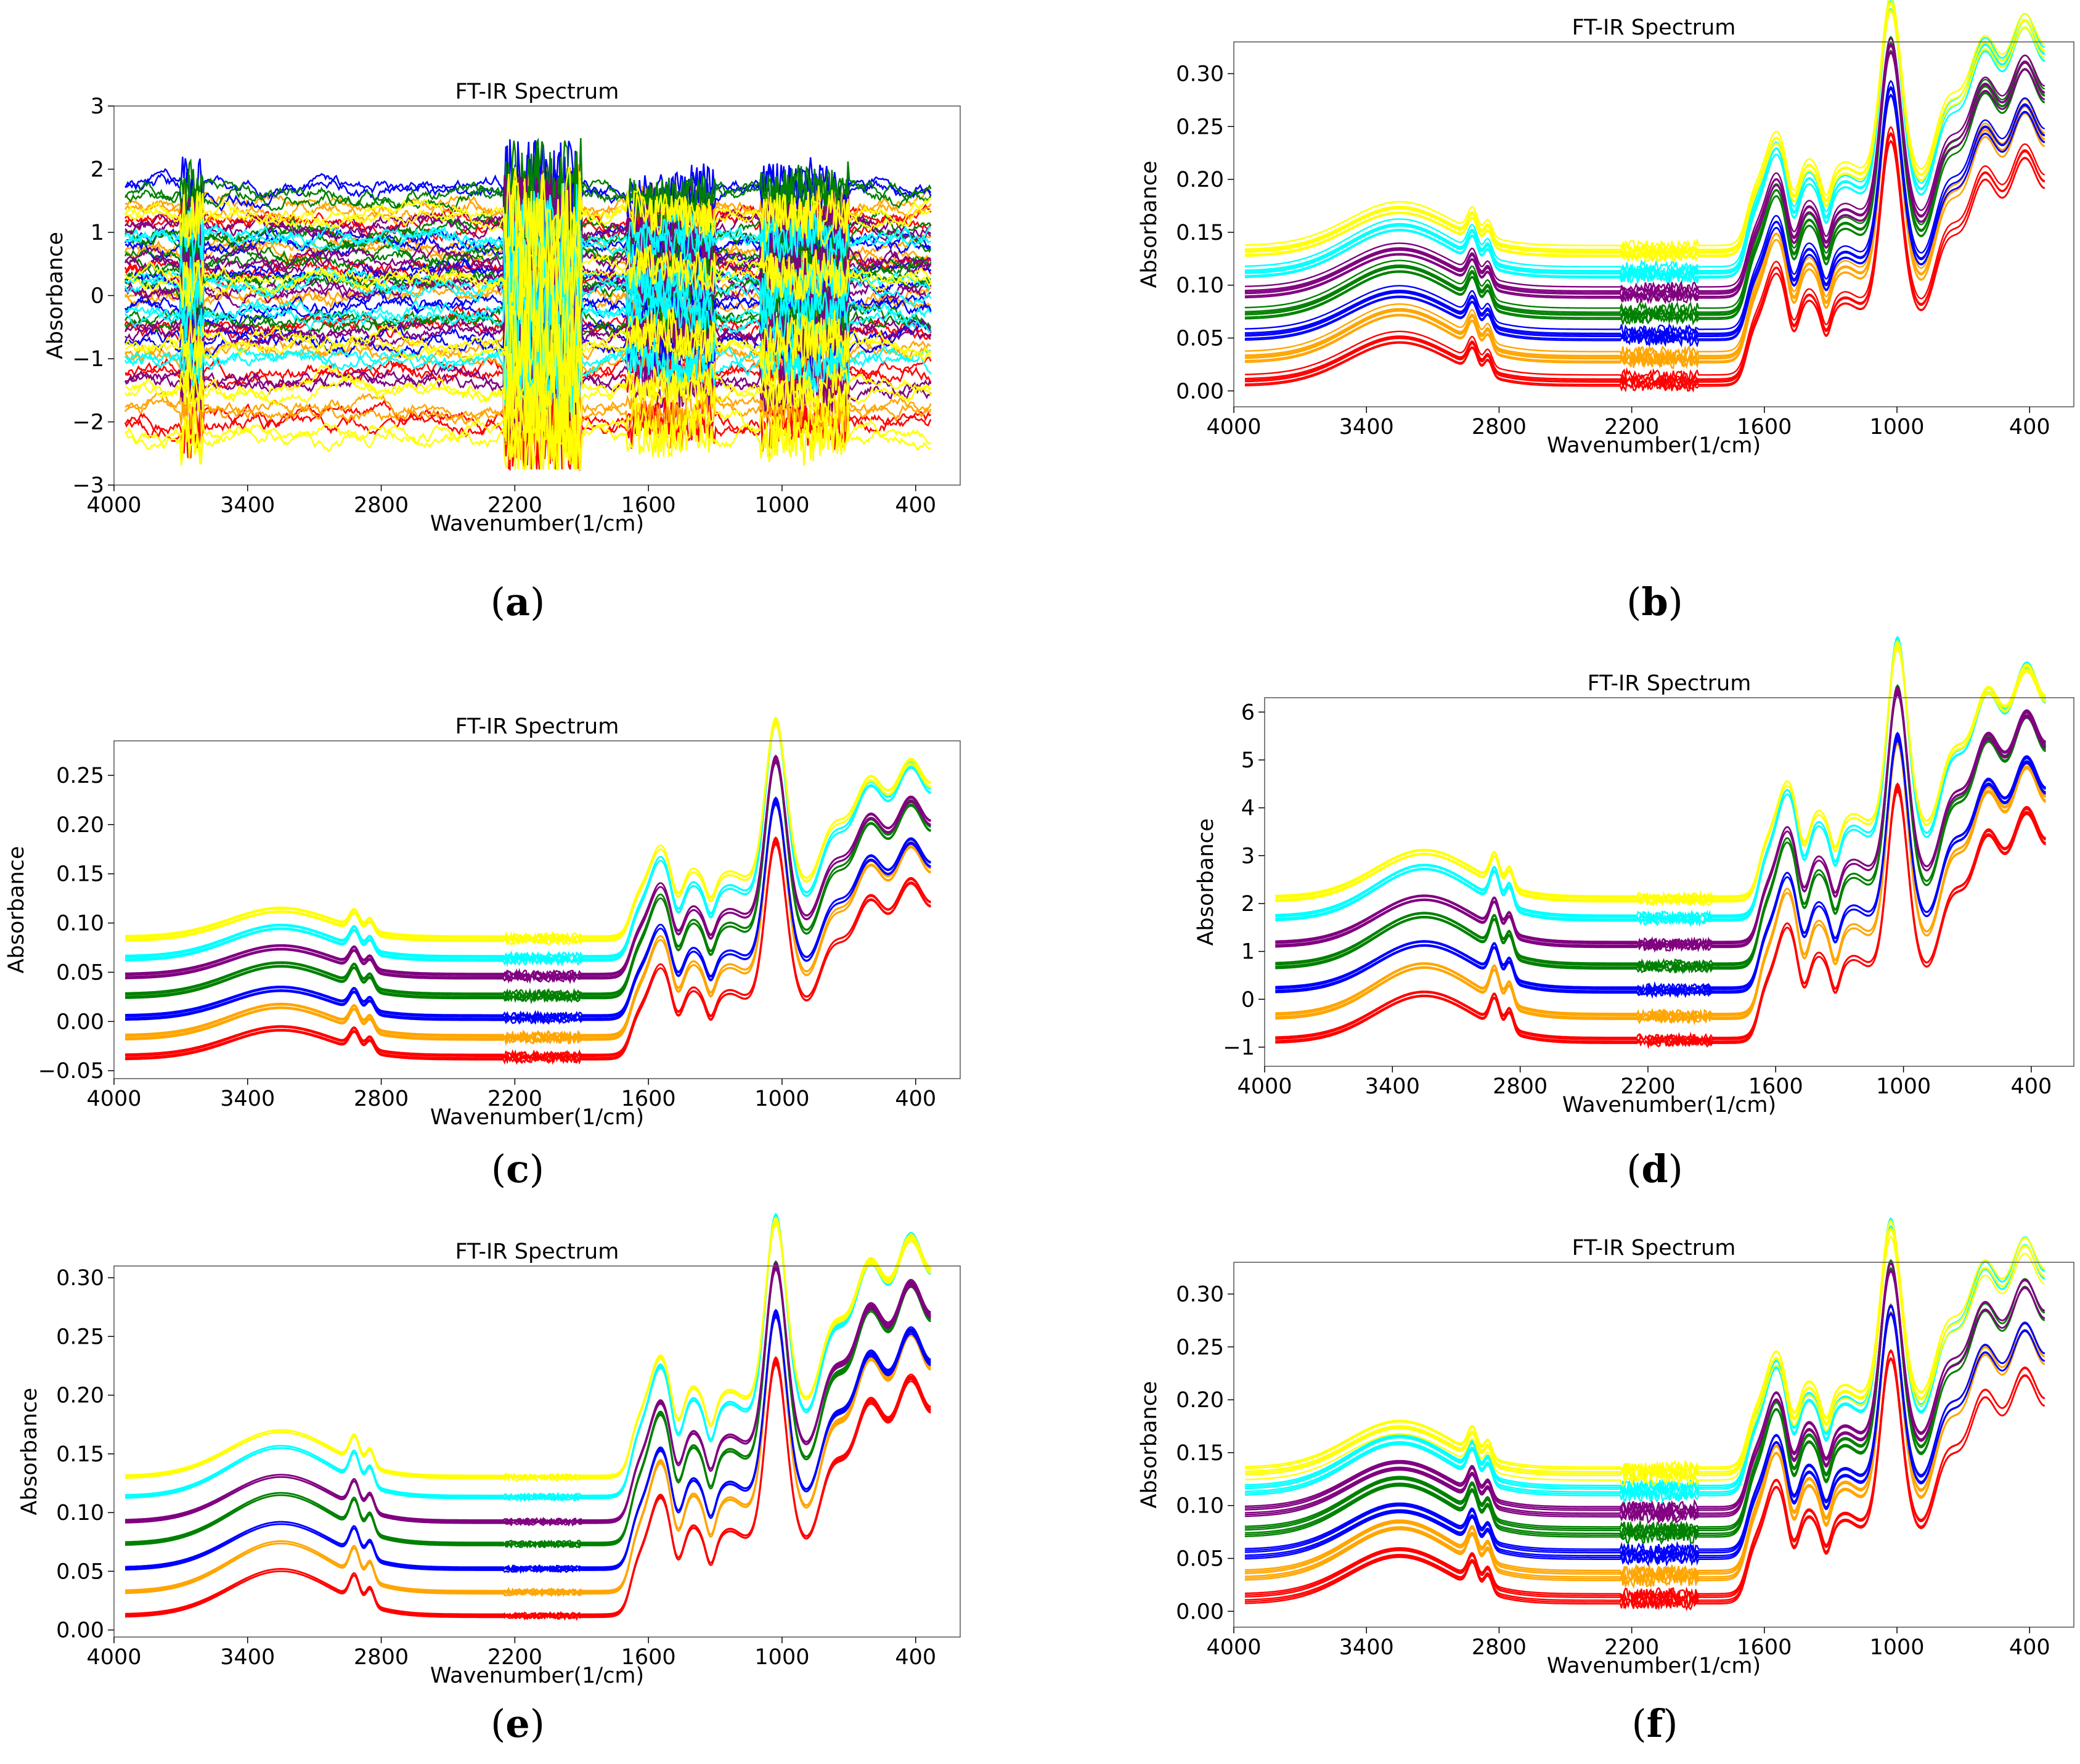  What do you see at coordinates (1654, 1168) in the screenshot?
I see `caption-d: (d)` at bounding box center [1654, 1168].